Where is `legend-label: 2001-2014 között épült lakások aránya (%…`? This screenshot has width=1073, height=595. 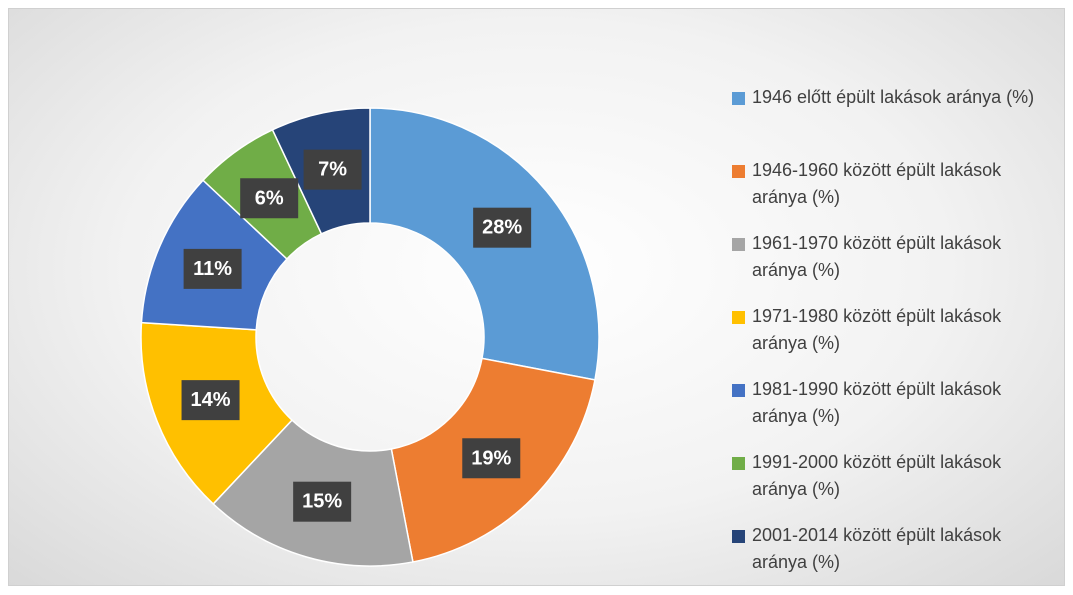
legend-label: 2001-2014 között épült lakások aránya (%… is located at coordinates (877, 548).